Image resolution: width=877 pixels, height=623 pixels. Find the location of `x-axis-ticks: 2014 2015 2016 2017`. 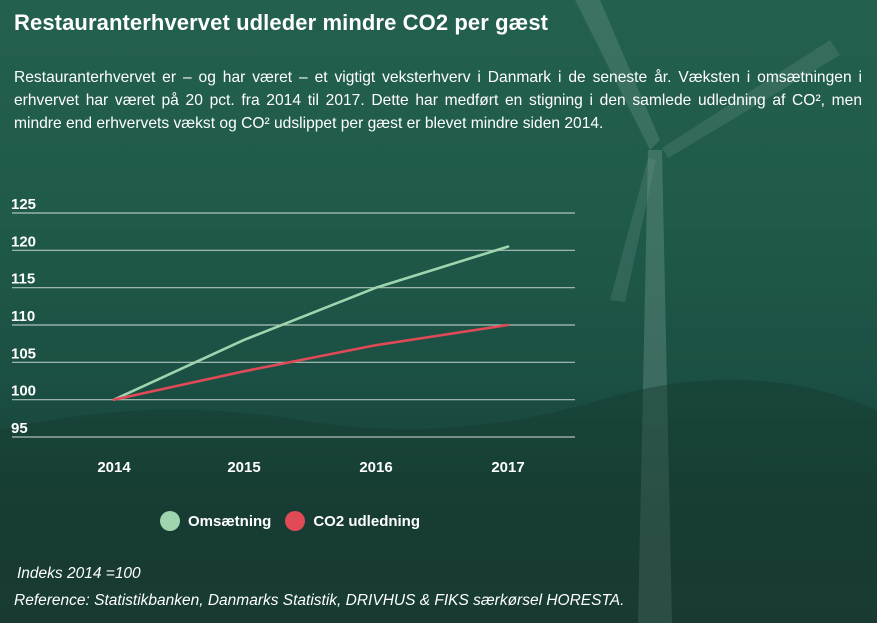

x-axis-ticks: 2014 2015 2016 2017 is located at coordinates (310, 467).